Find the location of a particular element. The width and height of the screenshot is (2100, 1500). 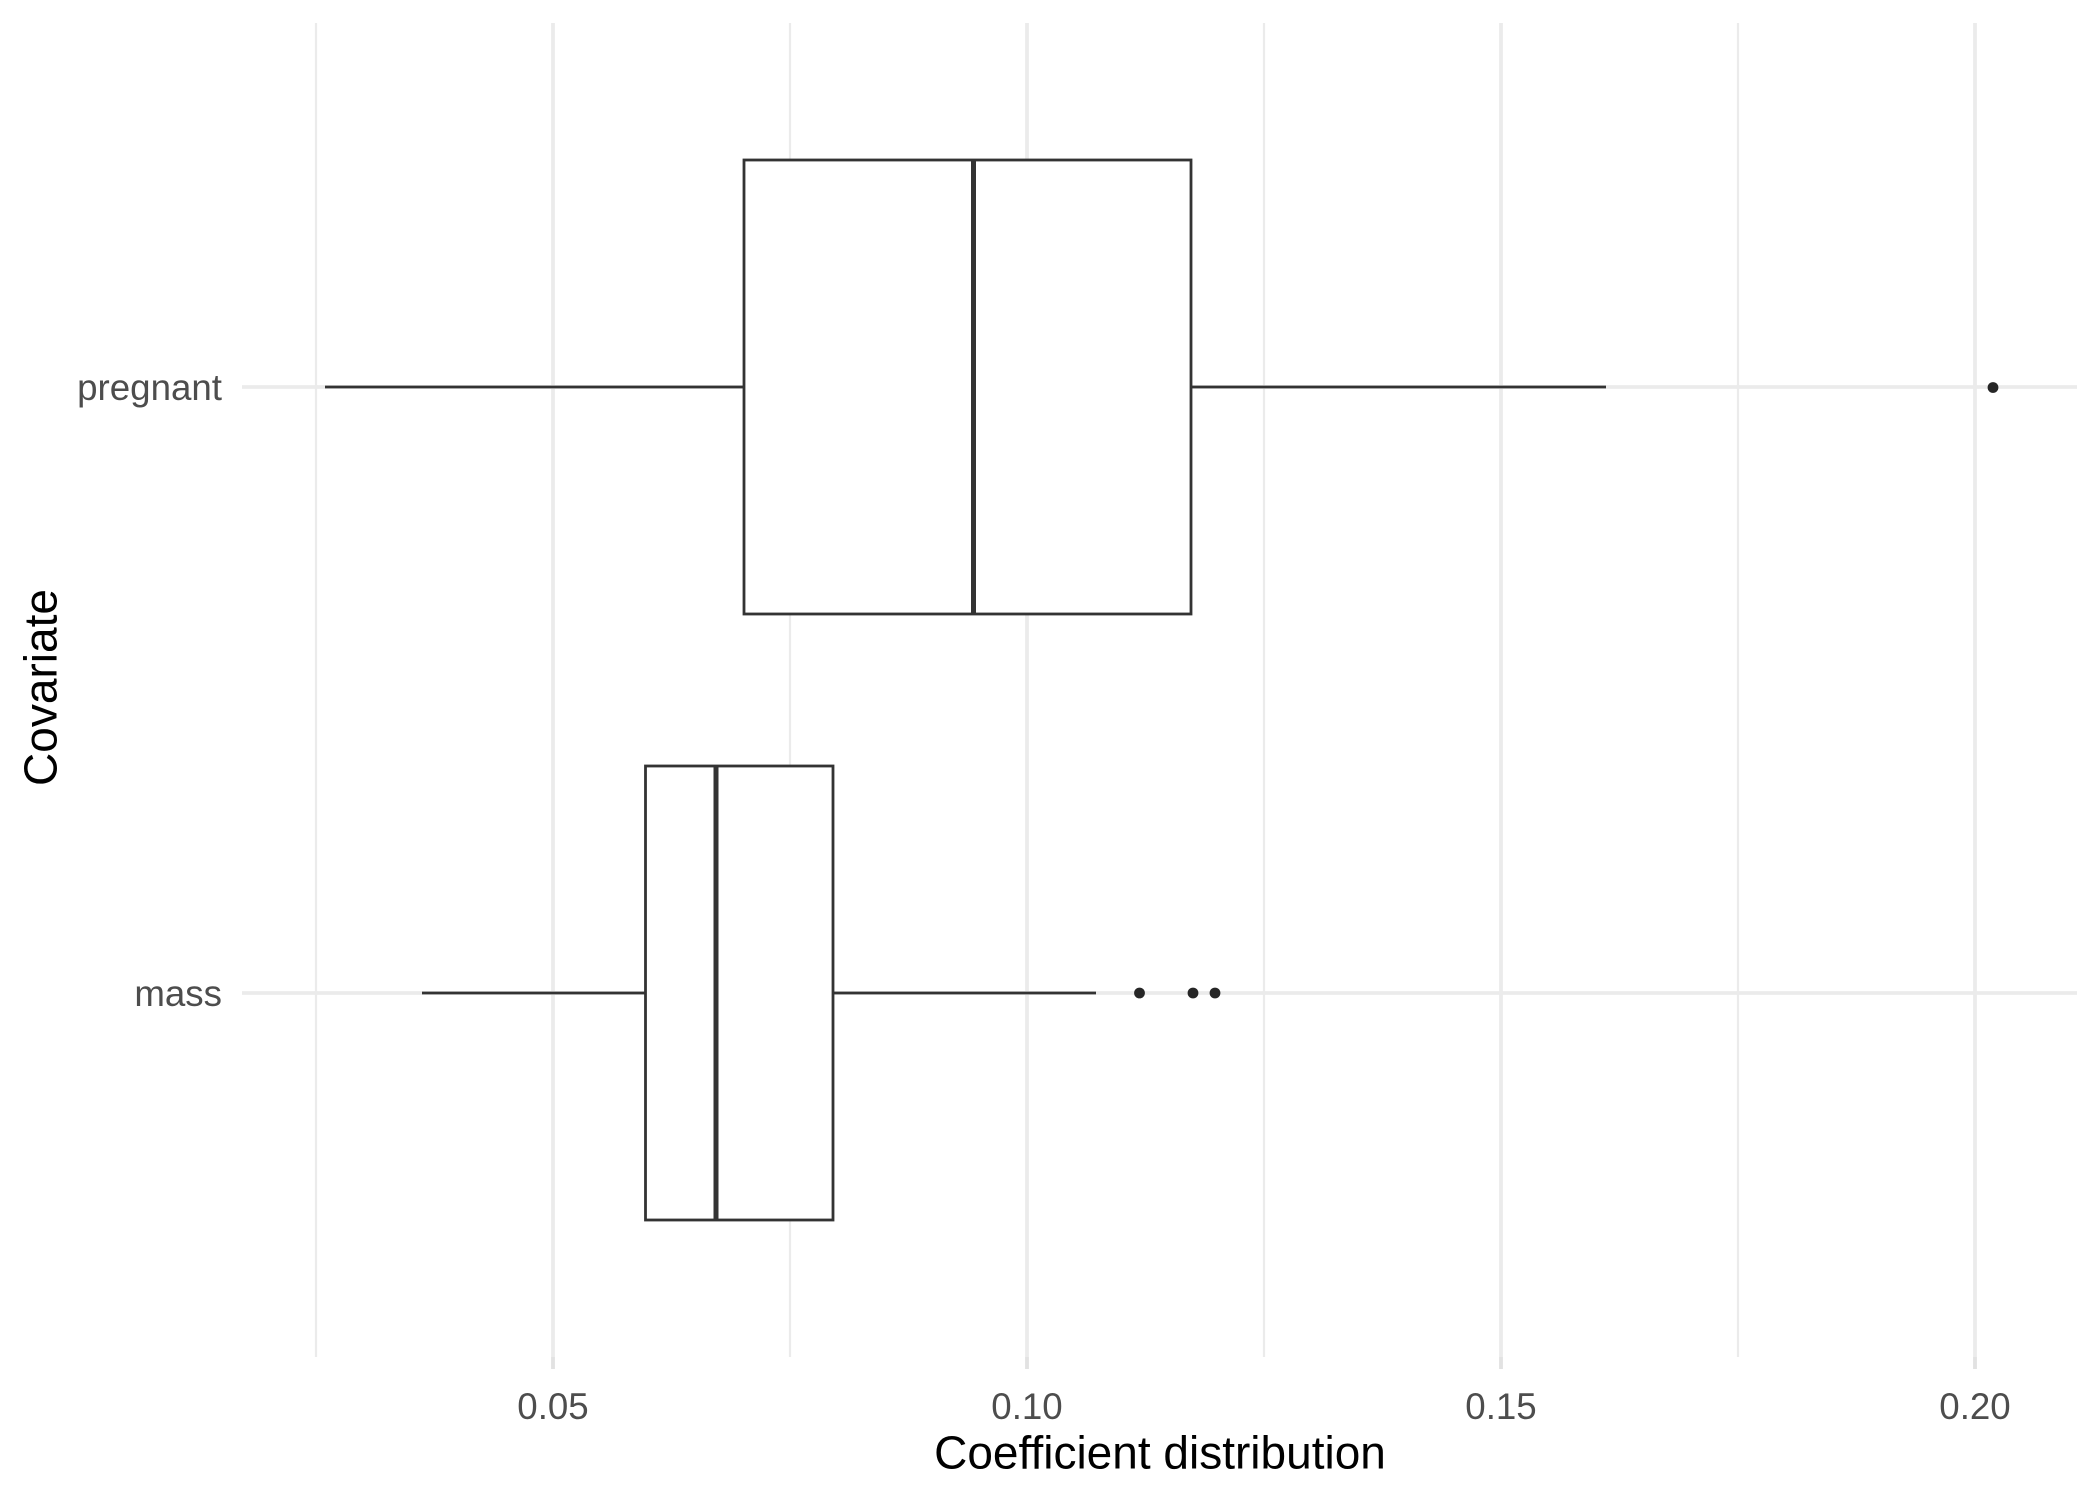

svg-text: Coefficient distribution is located at coordinates (1160, 1453).